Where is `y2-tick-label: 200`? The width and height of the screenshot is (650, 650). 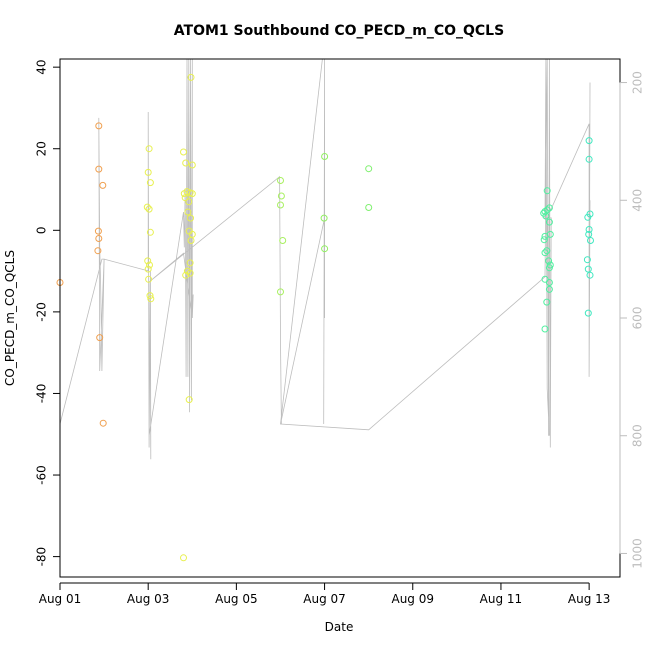 y2-tick-label: 200 is located at coordinates (638, 82).